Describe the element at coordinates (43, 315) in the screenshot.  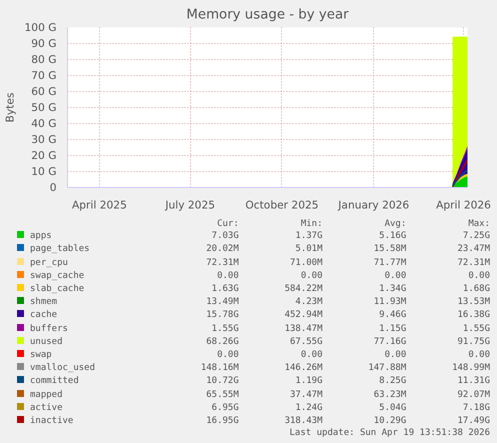
I see `legend-label: cache` at that location.